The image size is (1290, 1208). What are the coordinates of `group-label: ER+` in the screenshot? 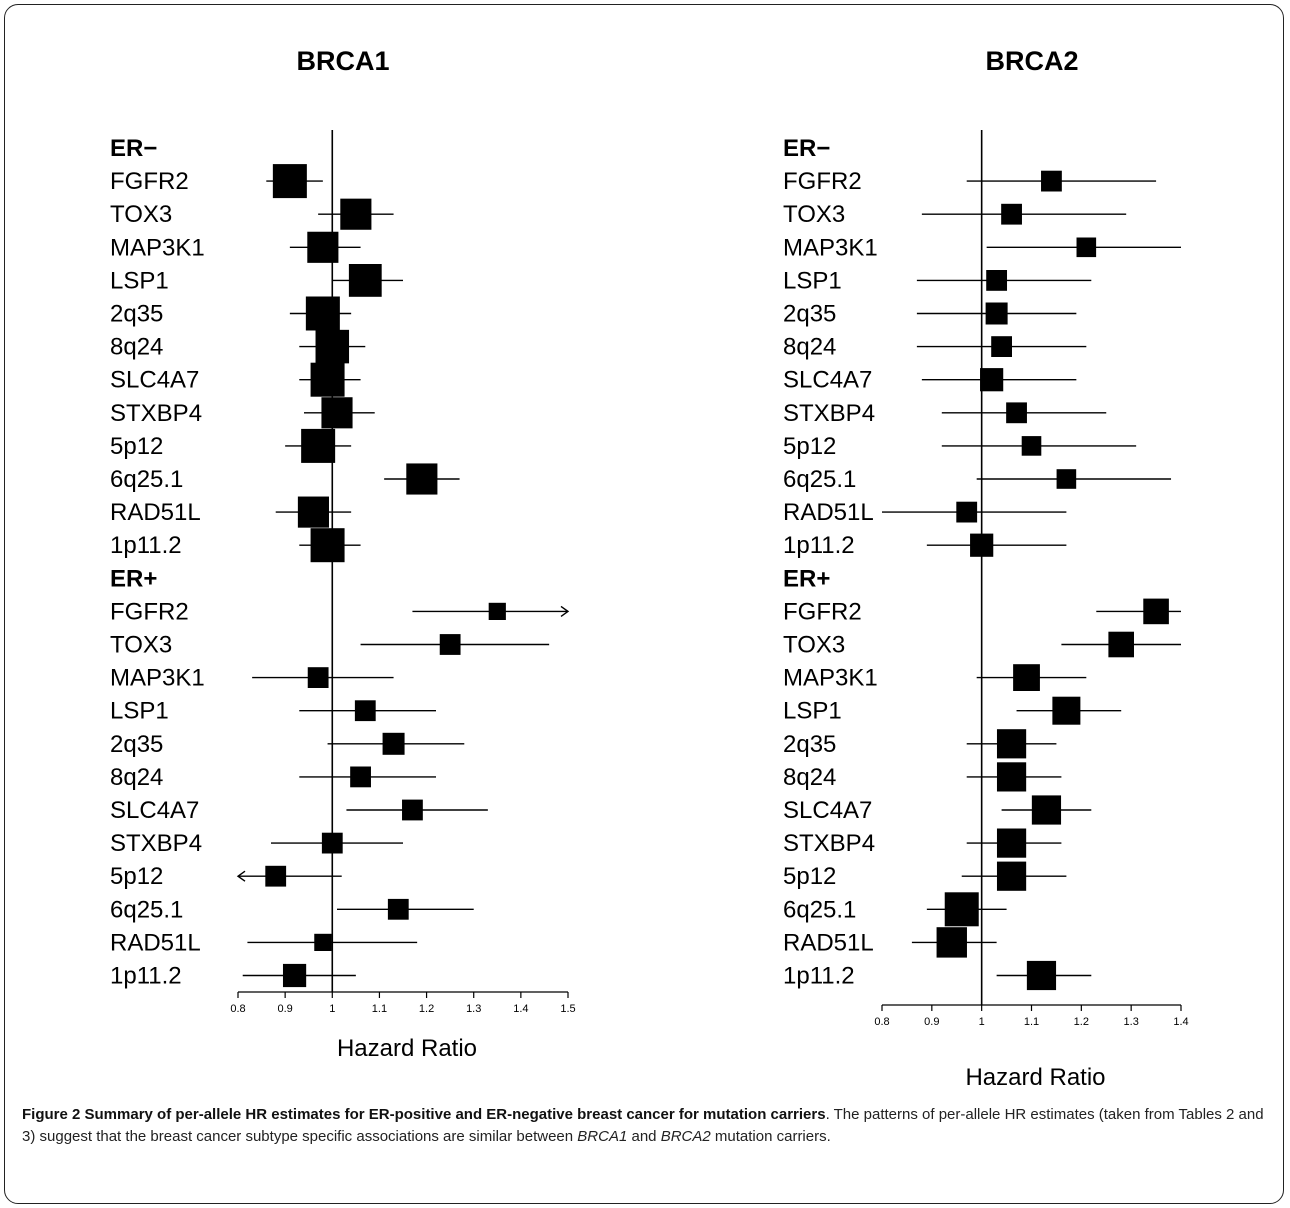 It's located at (133, 578).